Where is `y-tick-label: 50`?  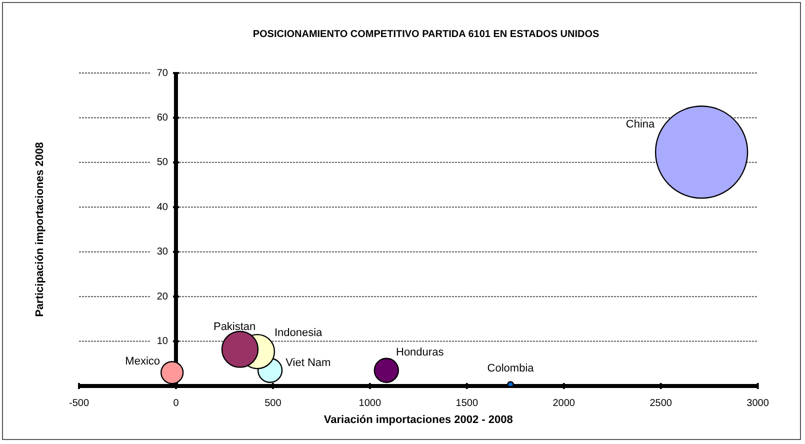 y-tick-label: 50 is located at coordinates (162, 162).